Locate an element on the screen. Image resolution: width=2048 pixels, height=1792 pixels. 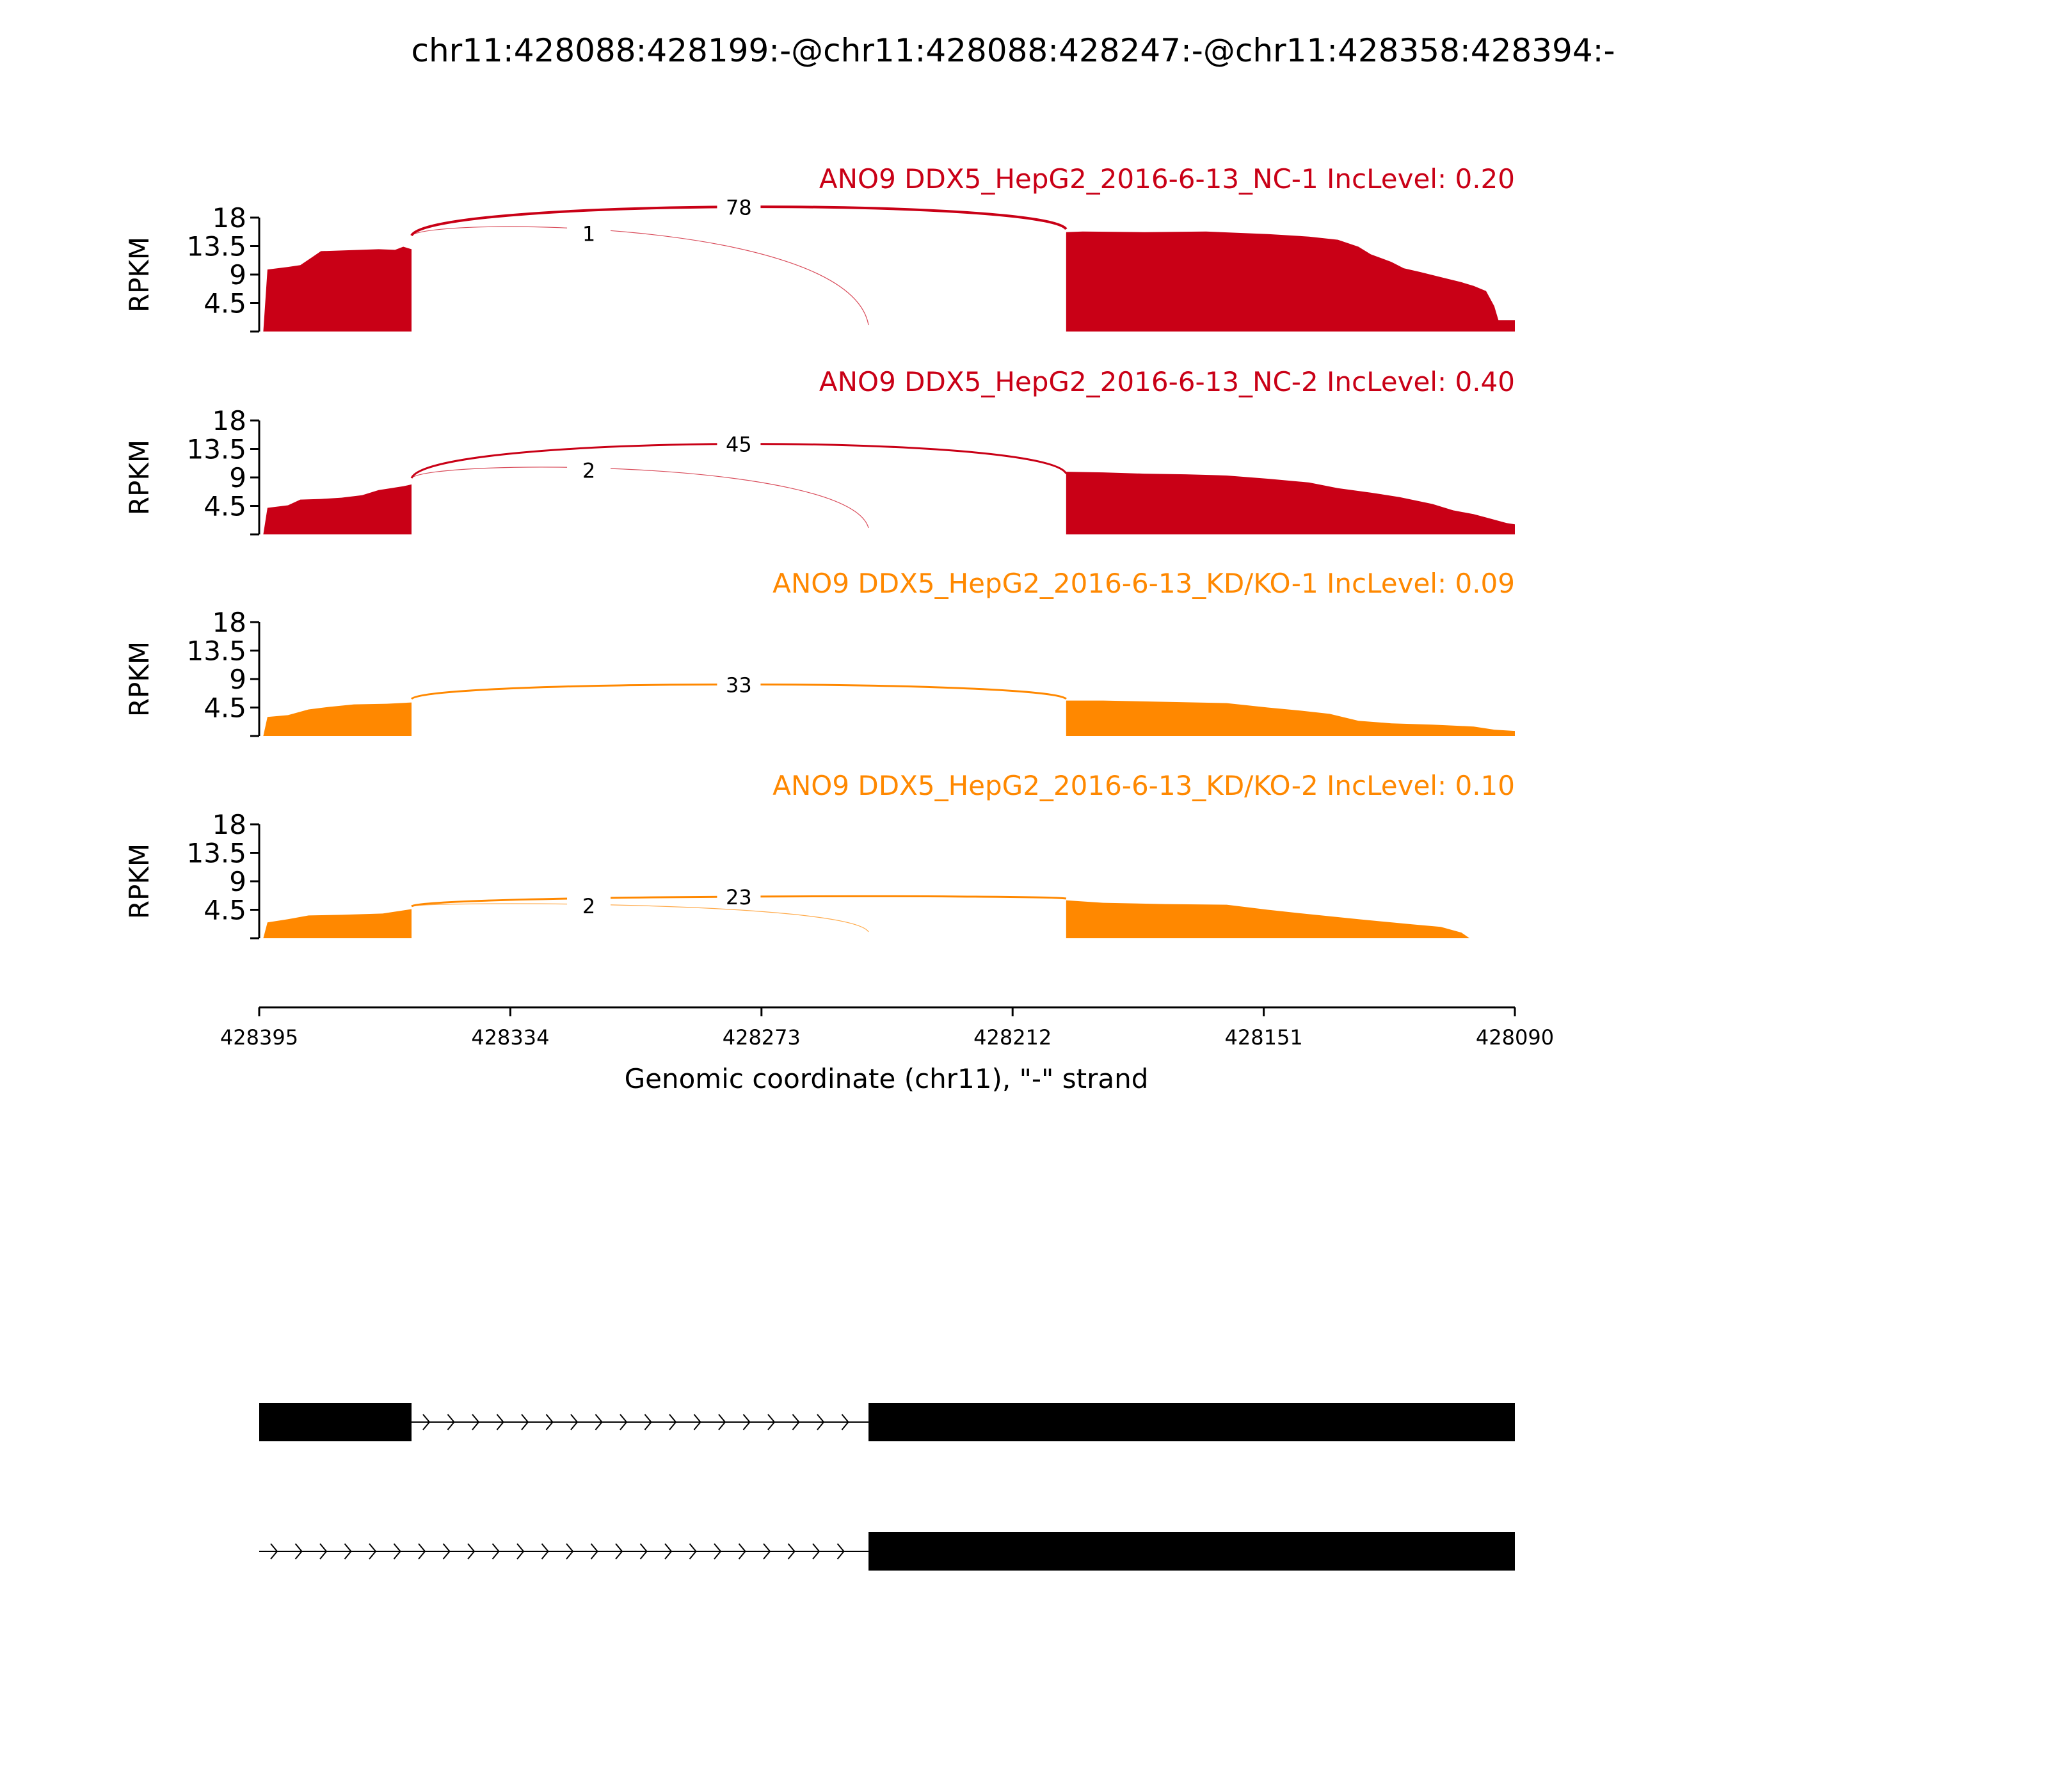
x-tick-label: 428273 is located at coordinates (762, 1037).